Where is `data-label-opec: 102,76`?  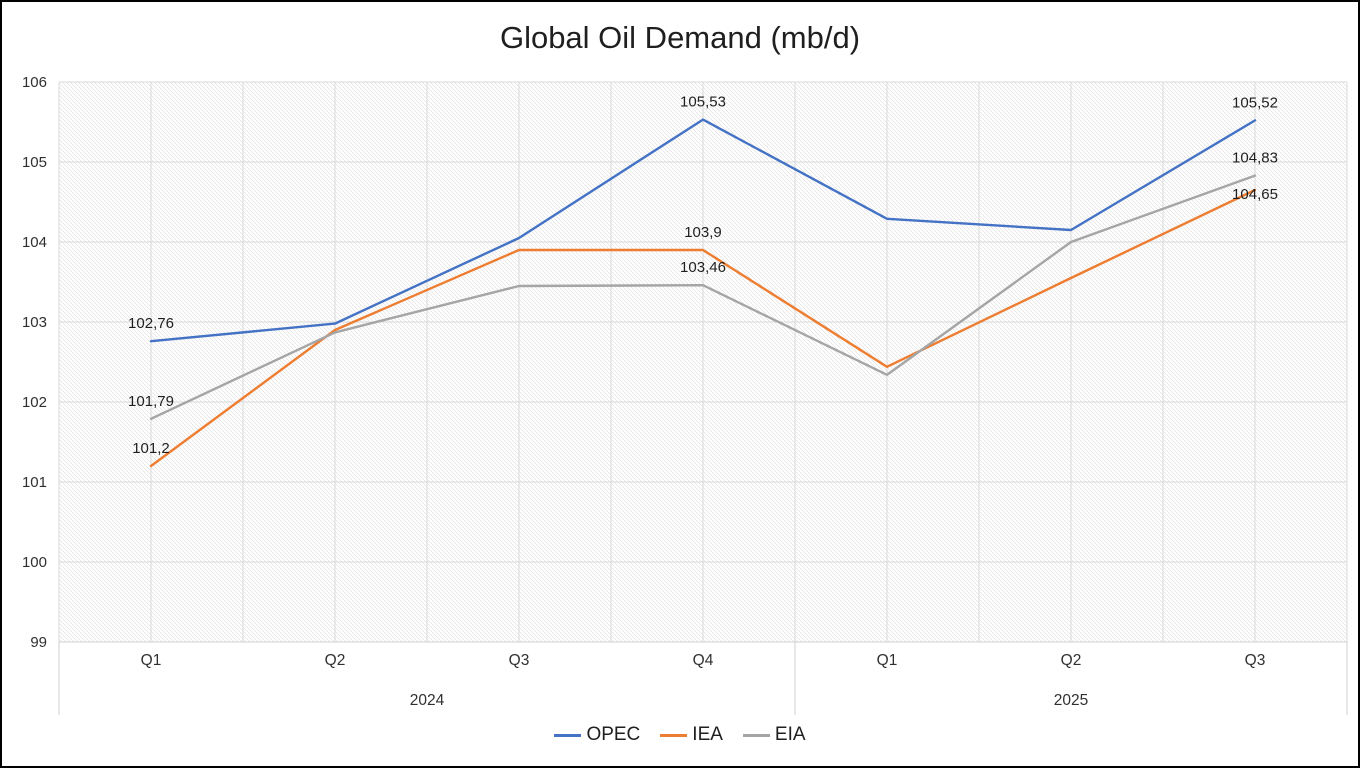
data-label-opec: 102,76 is located at coordinates (151, 323).